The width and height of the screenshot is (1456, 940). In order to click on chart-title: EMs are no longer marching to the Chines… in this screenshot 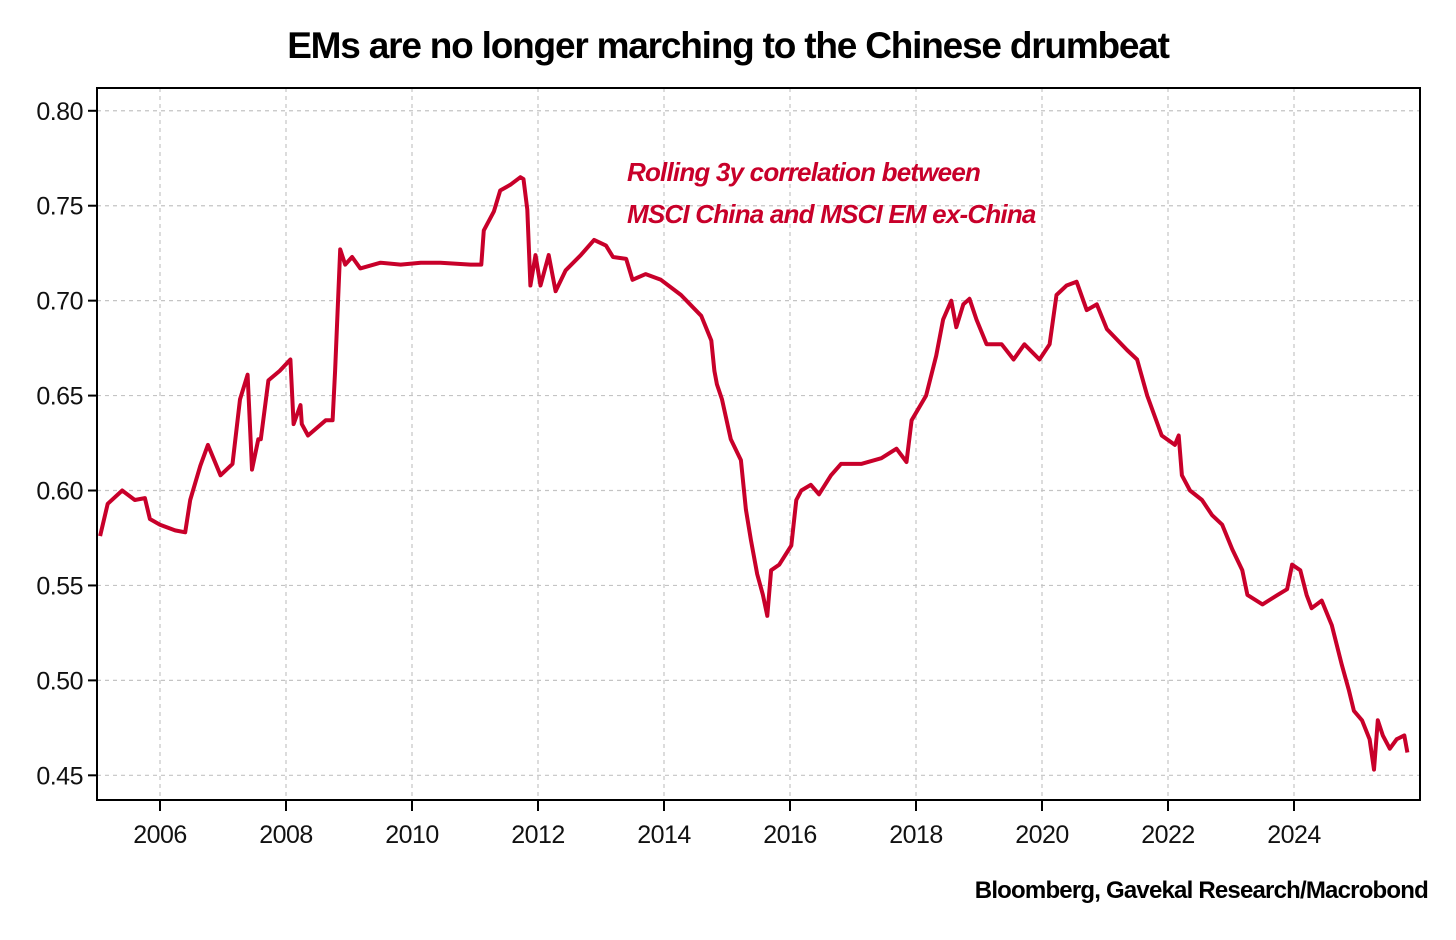, I will do `click(728, 45)`.